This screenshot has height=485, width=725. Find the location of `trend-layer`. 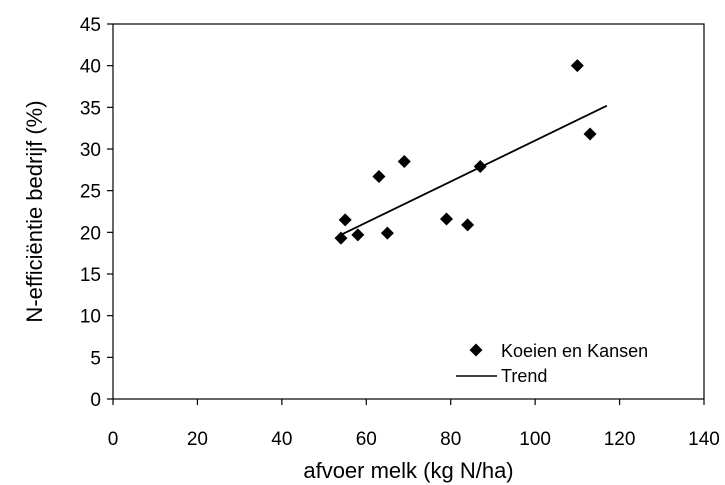

trend-layer is located at coordinates (474, 170).